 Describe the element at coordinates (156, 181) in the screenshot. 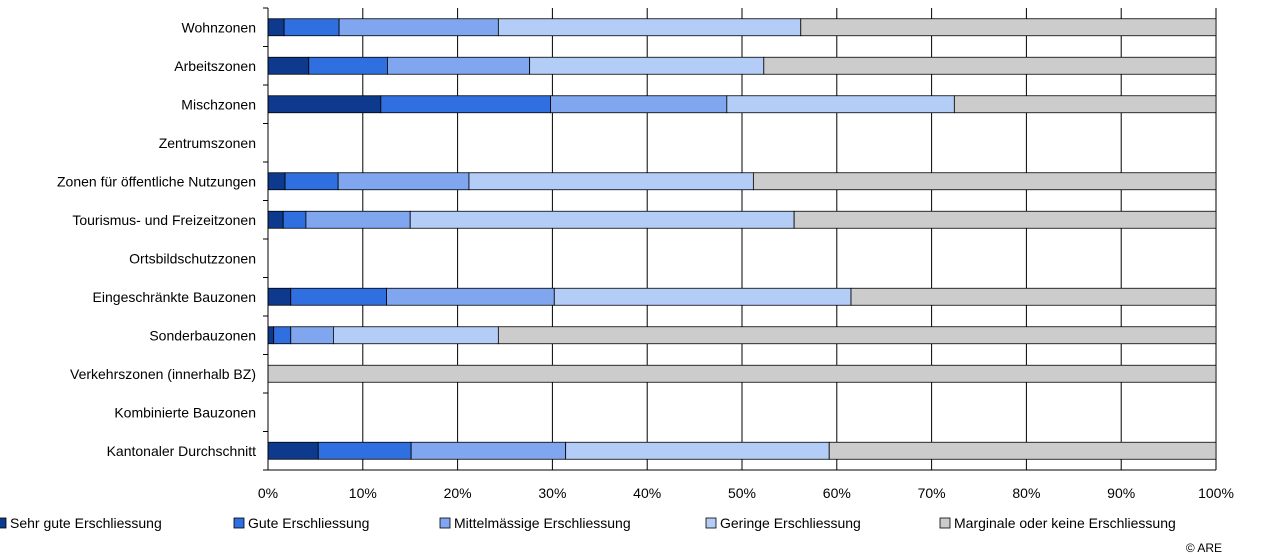

I see `category-label: Zonen für öffentliche Nutzungen` at that location.